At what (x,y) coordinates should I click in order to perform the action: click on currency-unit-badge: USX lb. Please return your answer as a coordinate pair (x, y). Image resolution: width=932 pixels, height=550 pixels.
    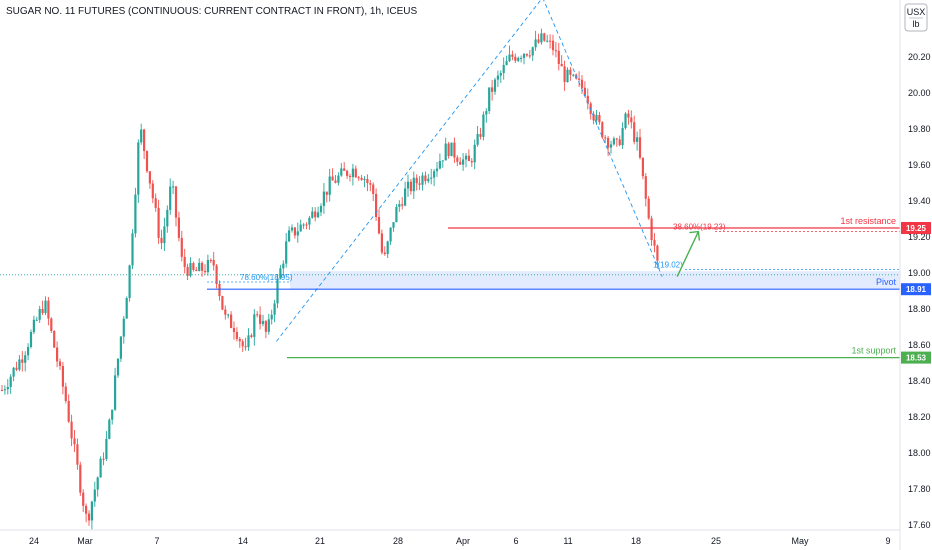
    Looking at the image, I should click on (916, 17).